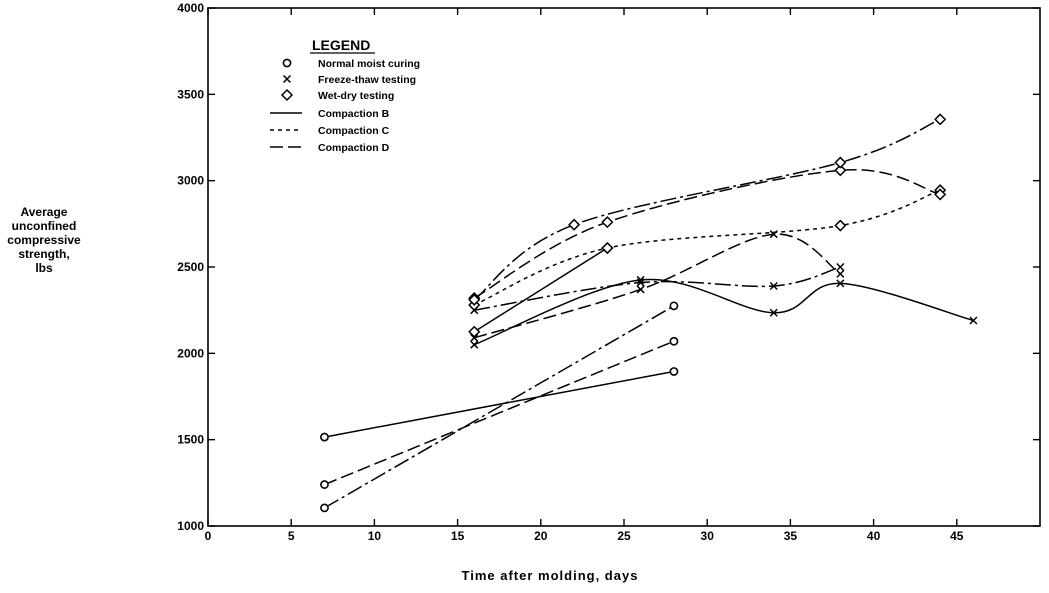 The image size is (1049, 593). I want to click on x-axis-label: Time after molding, days, so click(550, 575).